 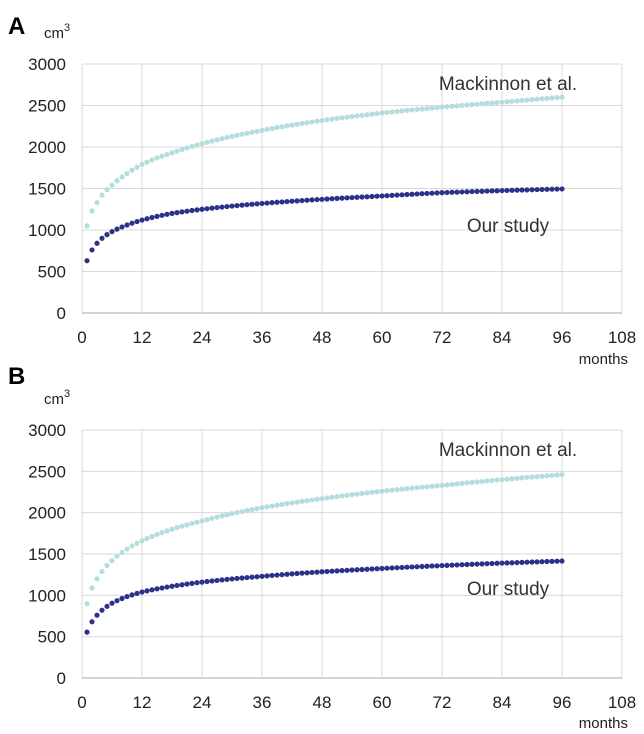 What do you see at coordinates (81, 702) in the screenshot?
I see `x-tick-label: 0` at bounding box center [81, 702].